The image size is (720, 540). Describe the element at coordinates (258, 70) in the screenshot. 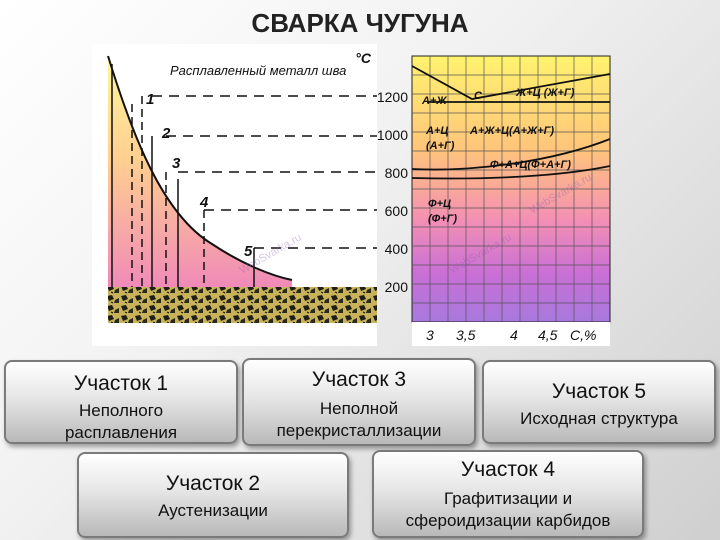

I see `melt-label: Расплавленный металл шва` at that location.